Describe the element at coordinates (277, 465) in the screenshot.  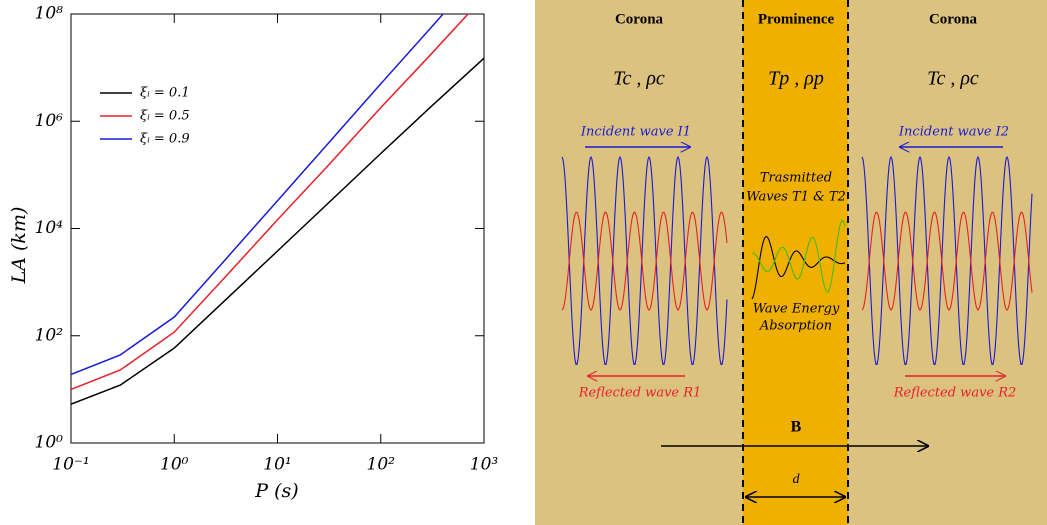
I see `x-tick-label: 10¹` at that location.